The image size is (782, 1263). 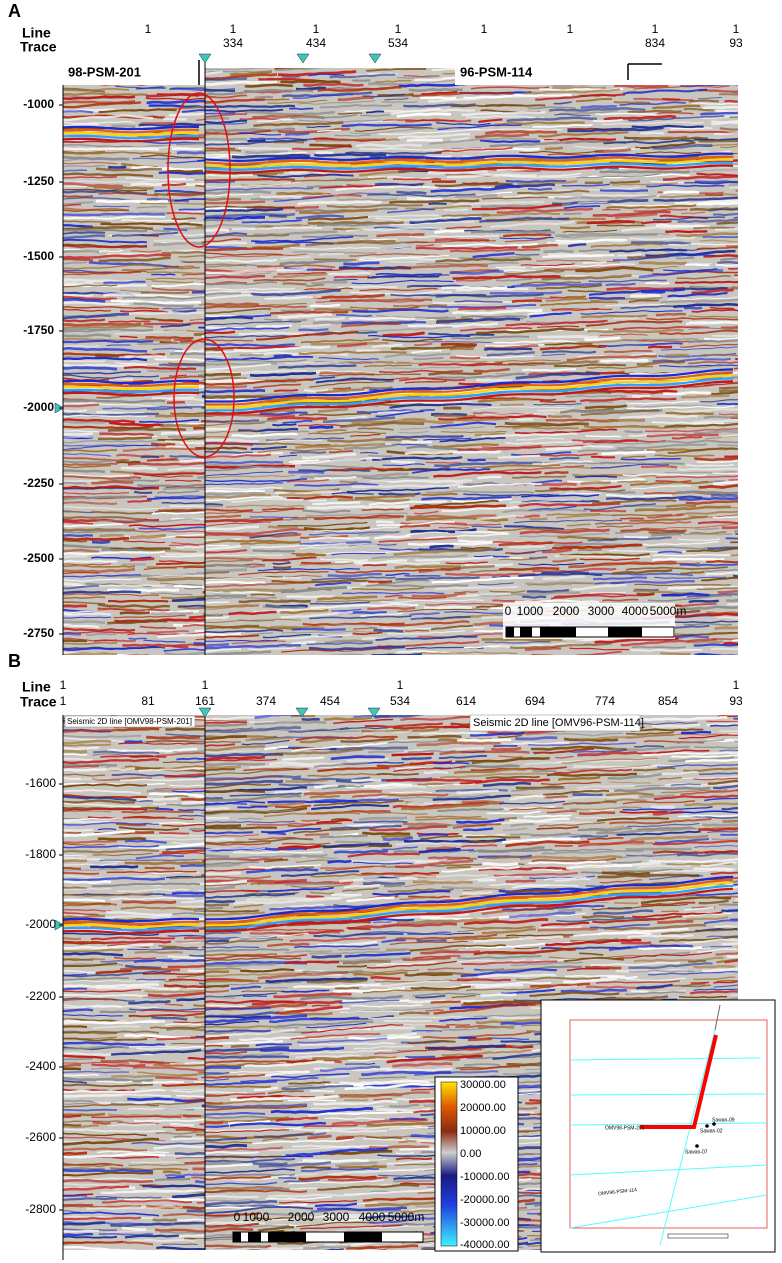 What do you see at coordinates (711, 1131) in the screenshot?
I see `map-label: Sawan-02` at bounding box center [711, 1131].